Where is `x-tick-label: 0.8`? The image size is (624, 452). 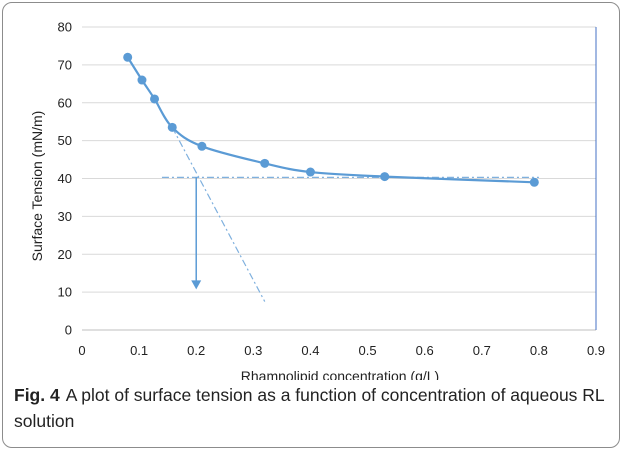 x-tick-label: 0.8 is located at coordinates (539, 350).